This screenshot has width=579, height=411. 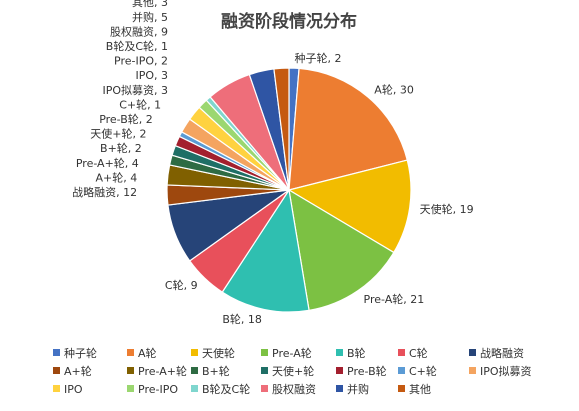 I want to click on slice-label-15: Pre-IPO, 2, so click(x=141, y=61).